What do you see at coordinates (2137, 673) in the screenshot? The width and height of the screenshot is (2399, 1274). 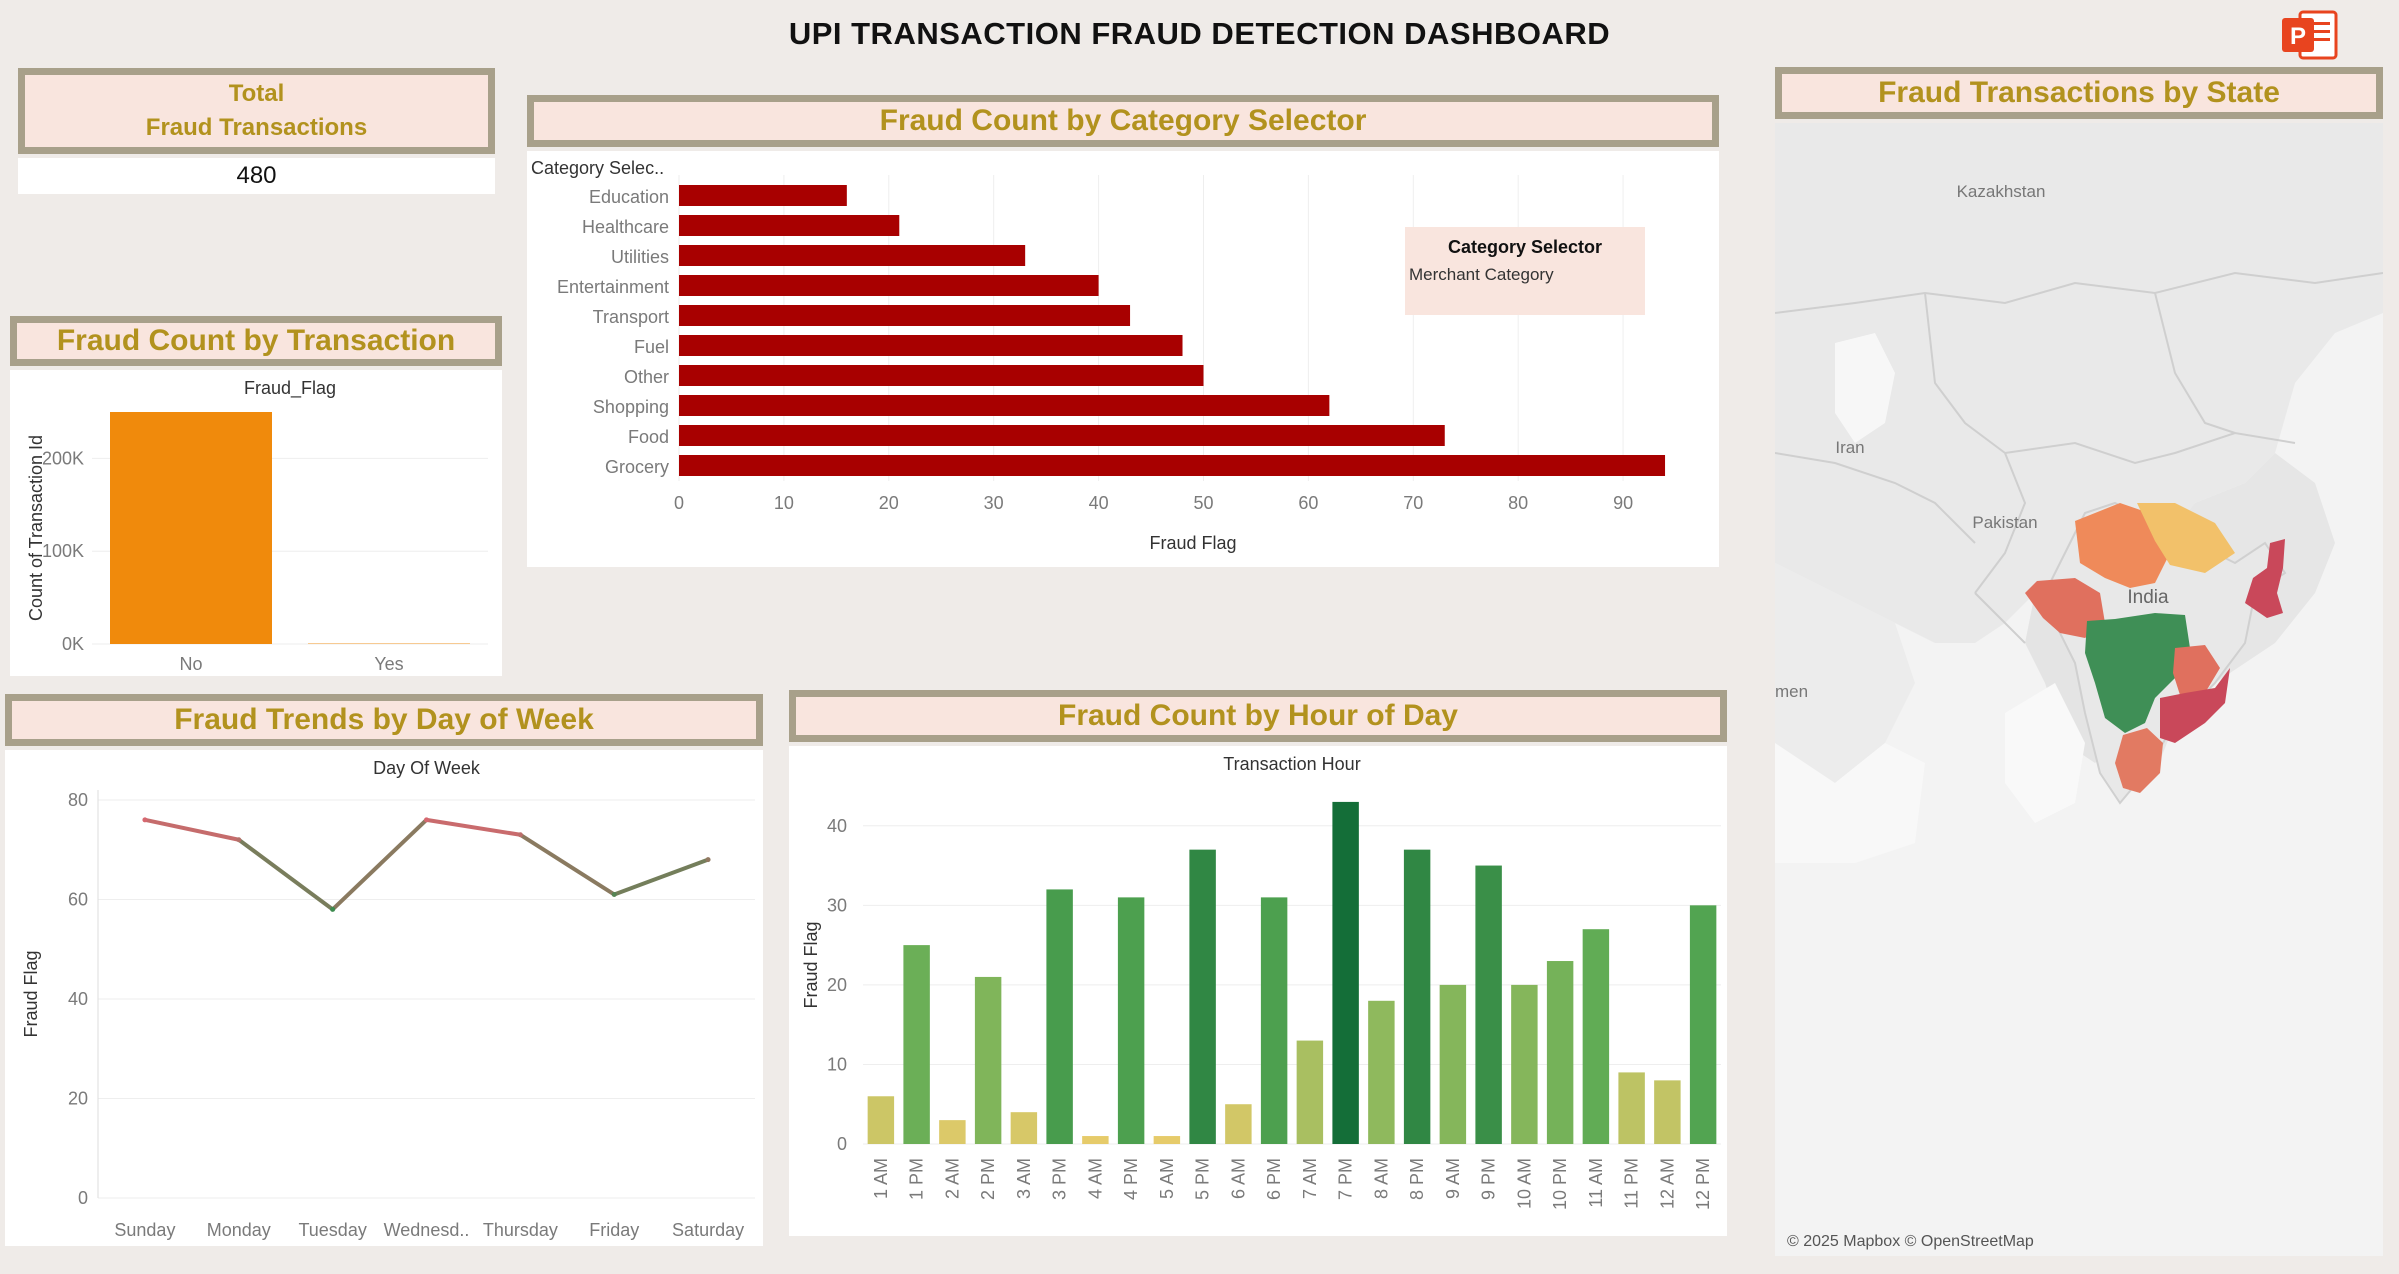 I see `state-maharashtra-karnataka` at bounding box center [2137, 673].